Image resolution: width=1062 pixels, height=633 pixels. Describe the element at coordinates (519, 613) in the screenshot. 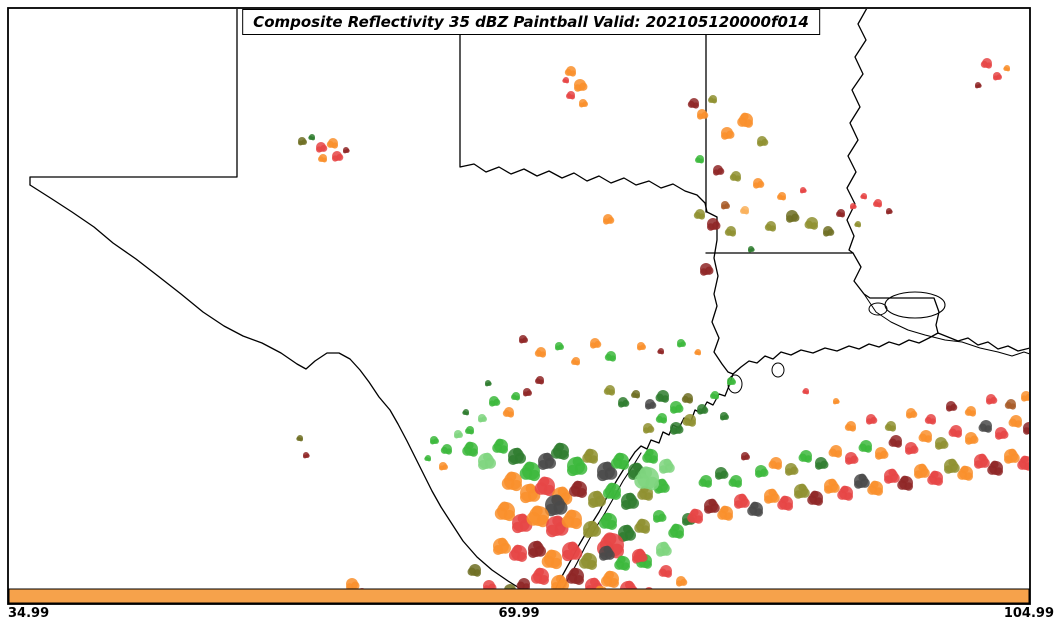

I see `colorbar-tick-center: 69.99` at that location.